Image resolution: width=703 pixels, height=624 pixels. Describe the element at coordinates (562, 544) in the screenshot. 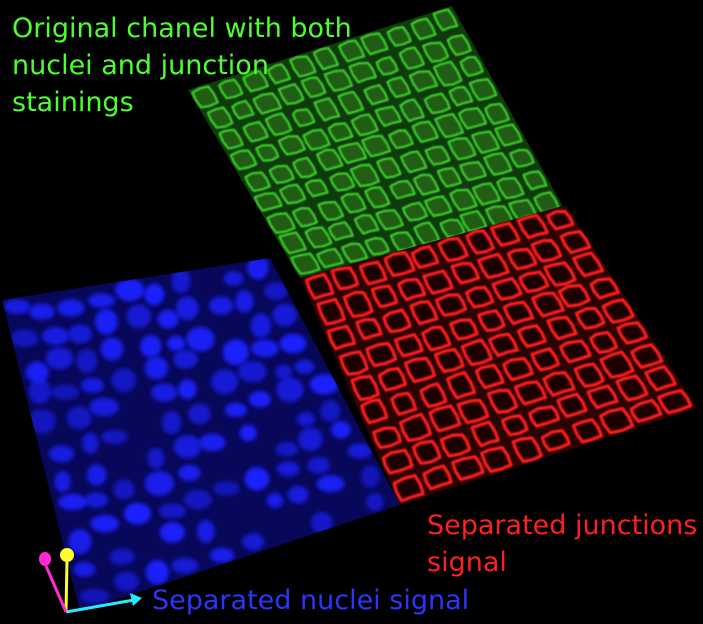

I see `junctions-signal-label: Separated junctions signal` at that location.